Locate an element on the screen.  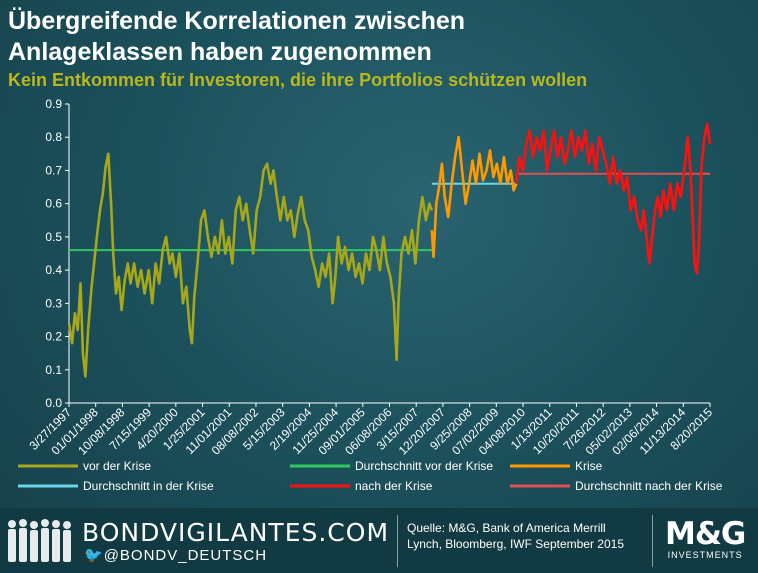
legend-label: Durchschnitt in der Krise is located at coordinates (148, 486).